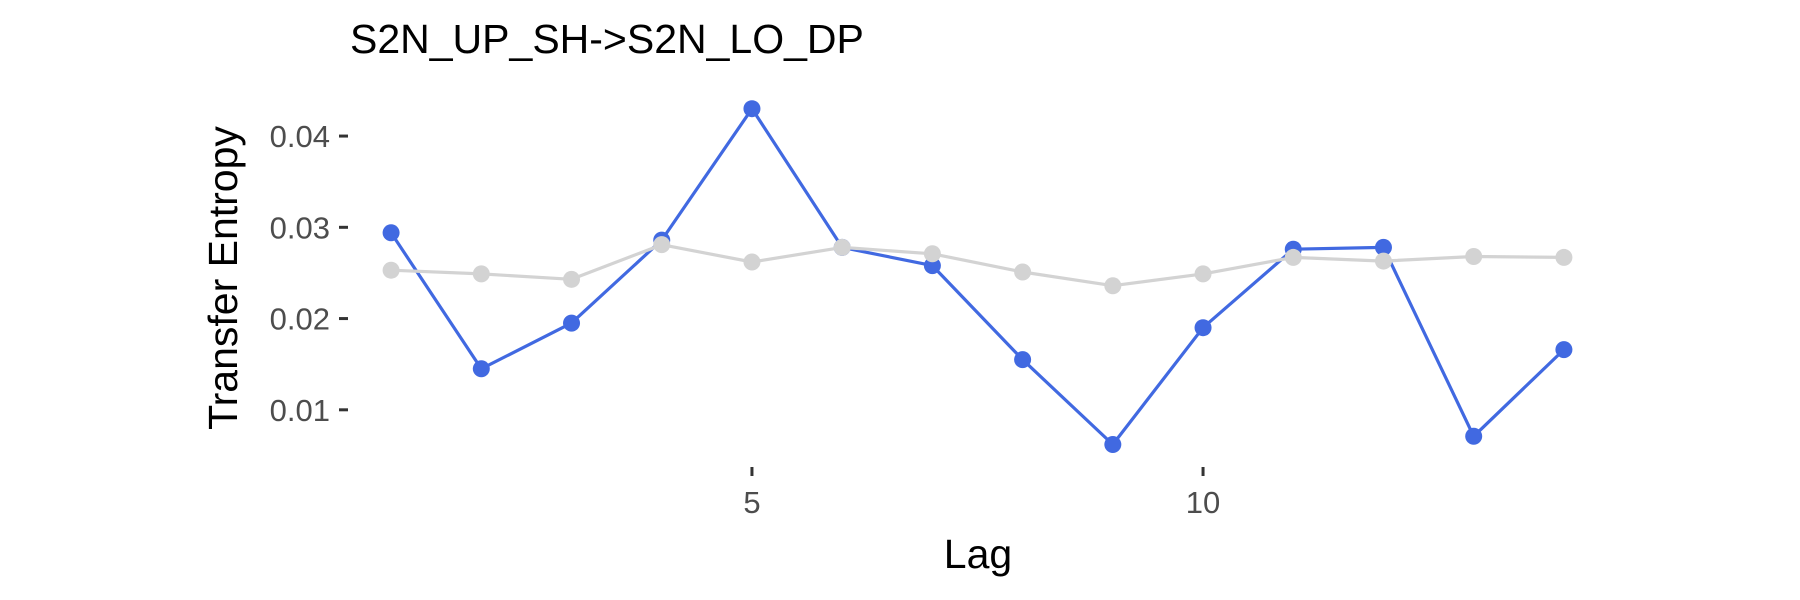  I want to click on y-tick-label: 0.04, so click(300, 136).